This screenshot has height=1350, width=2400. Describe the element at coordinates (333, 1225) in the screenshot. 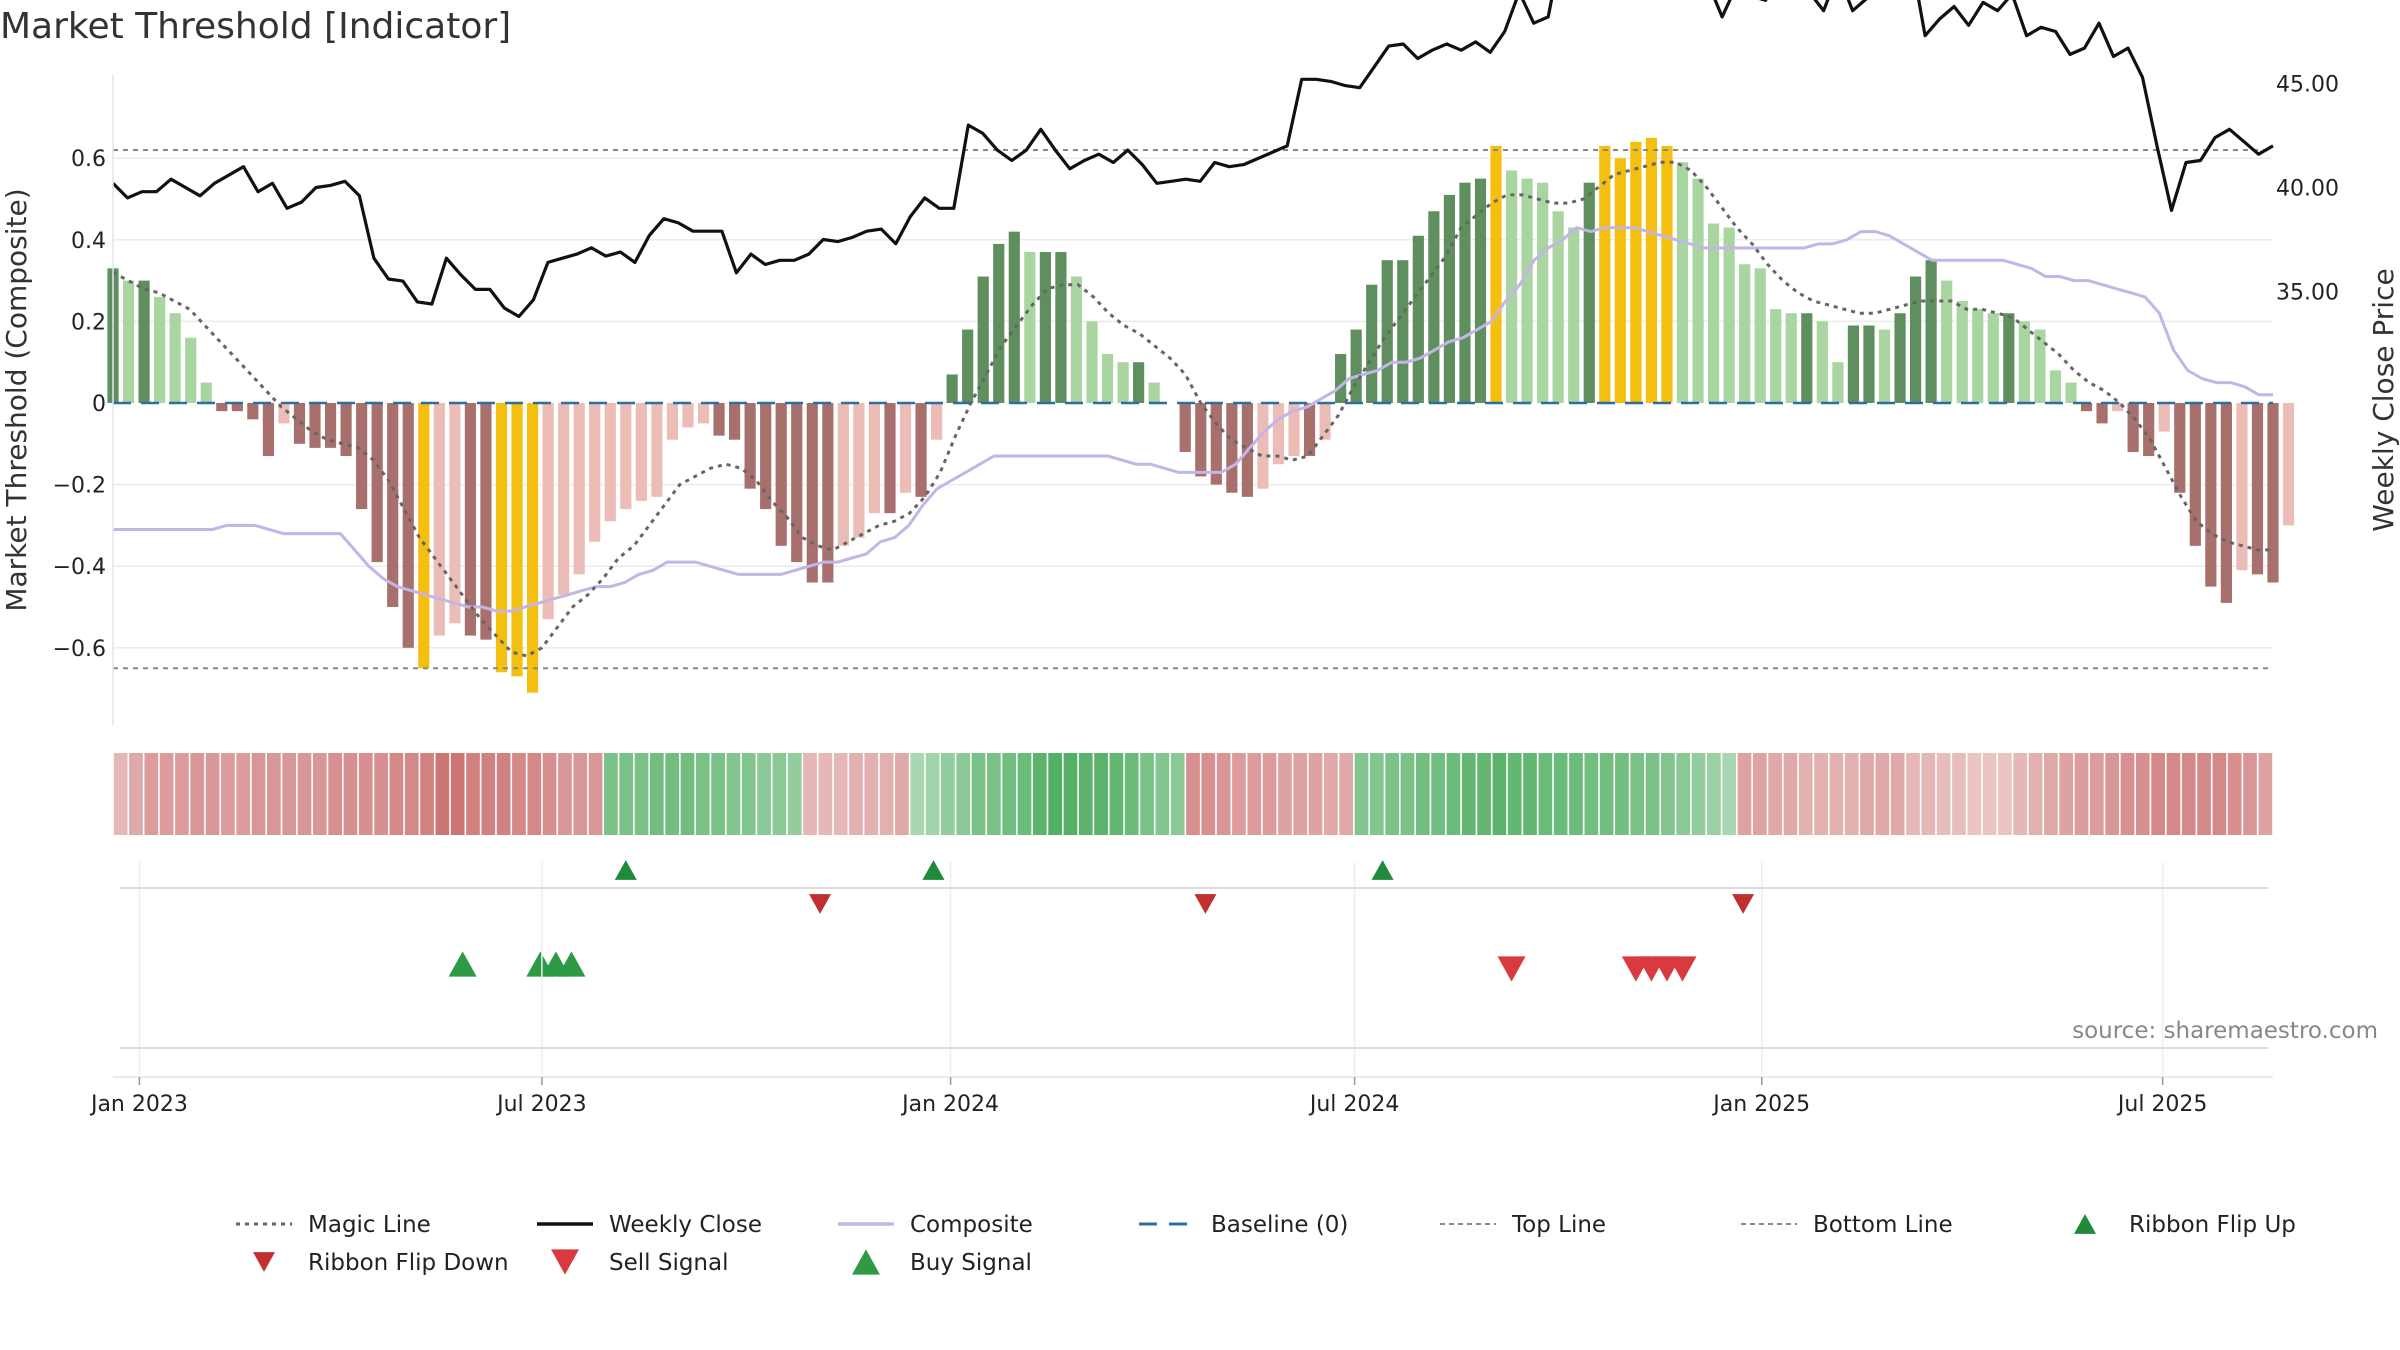

I see `legend-item: Magic Line` at that location.